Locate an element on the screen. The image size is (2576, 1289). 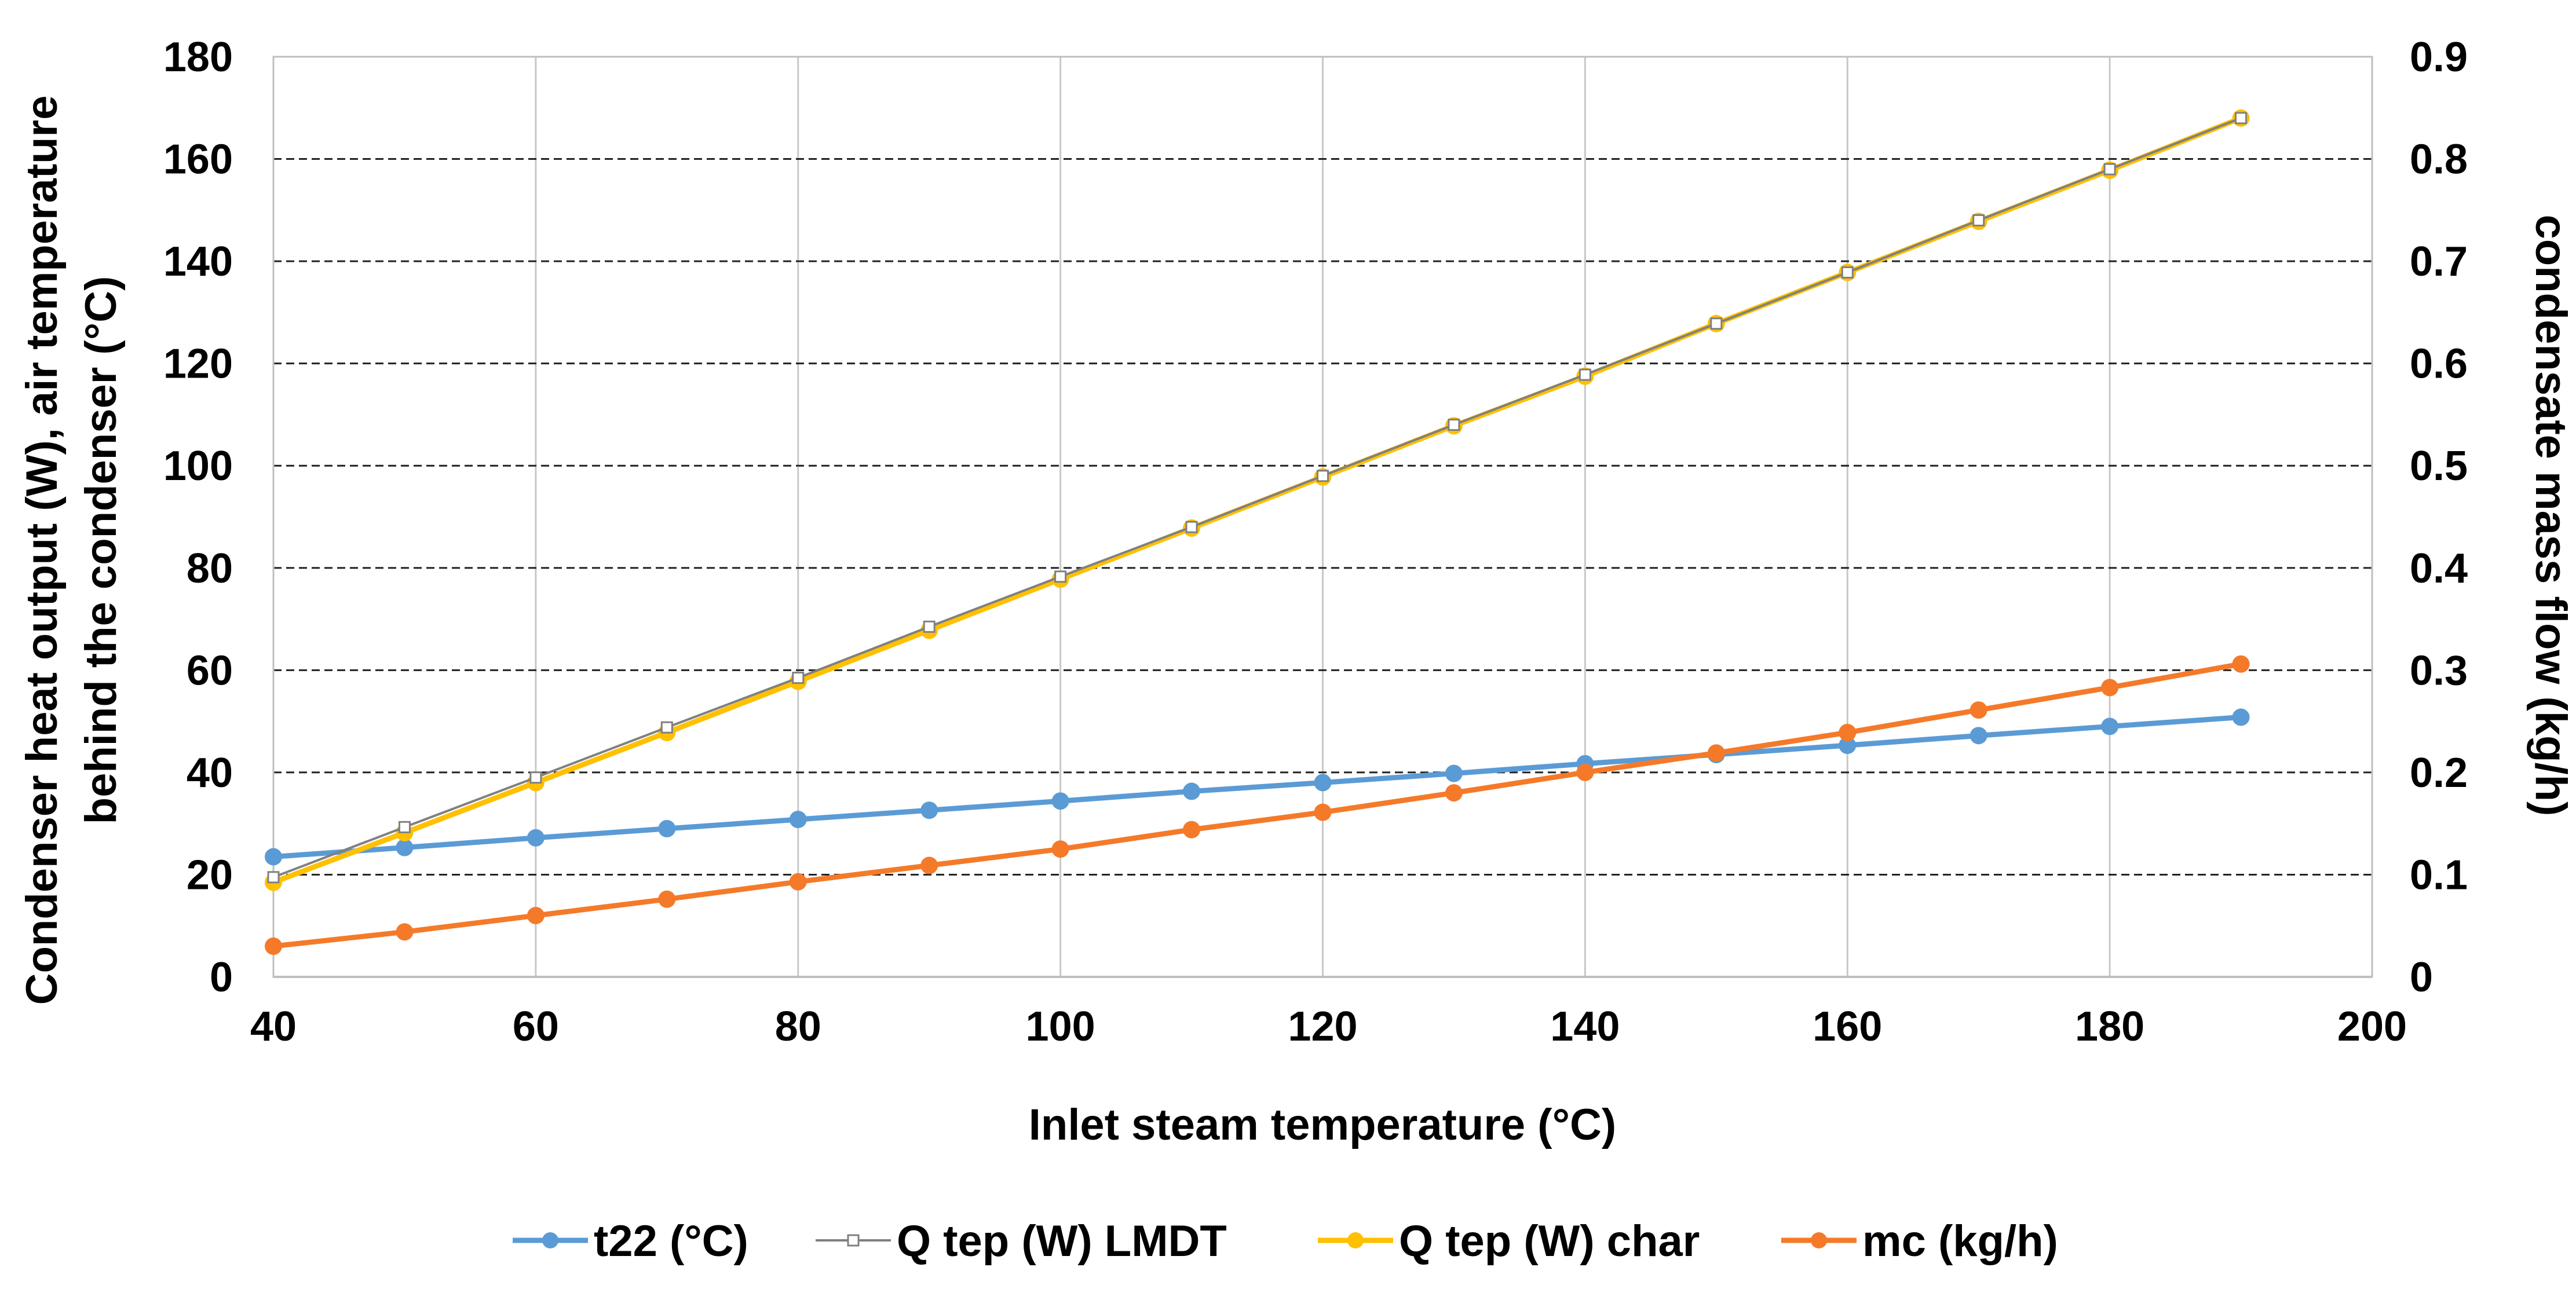
y-left-tick-label: 180 is located at coordinates (198, 57).